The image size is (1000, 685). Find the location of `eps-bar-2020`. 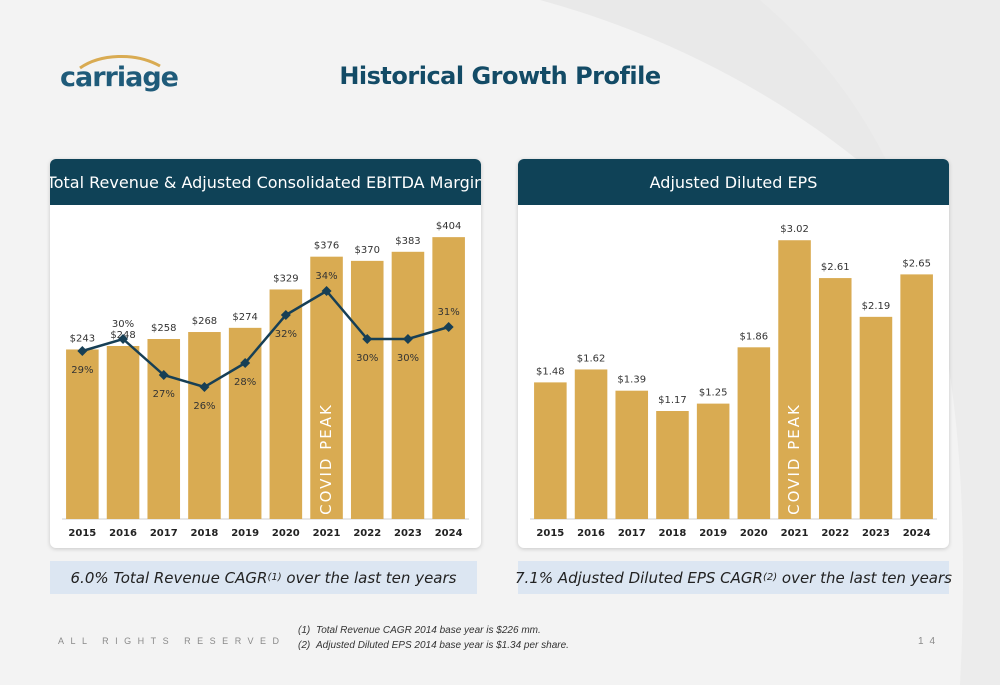

eps-bar-2020 is located at coordinates (754, 433).